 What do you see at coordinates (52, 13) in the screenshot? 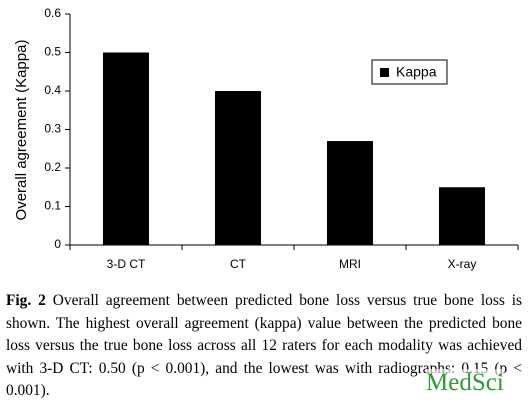
I see `y-tick-label: 0.6` at bounding box center [52, 13].